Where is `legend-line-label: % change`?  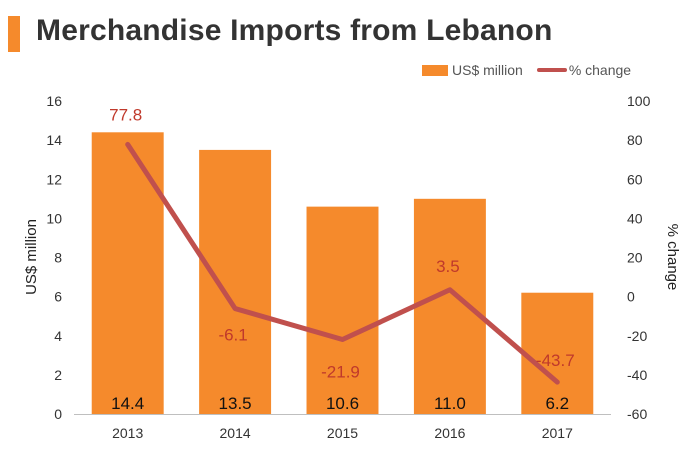 legend-line-label: % change is located at coordinates (600, 70).